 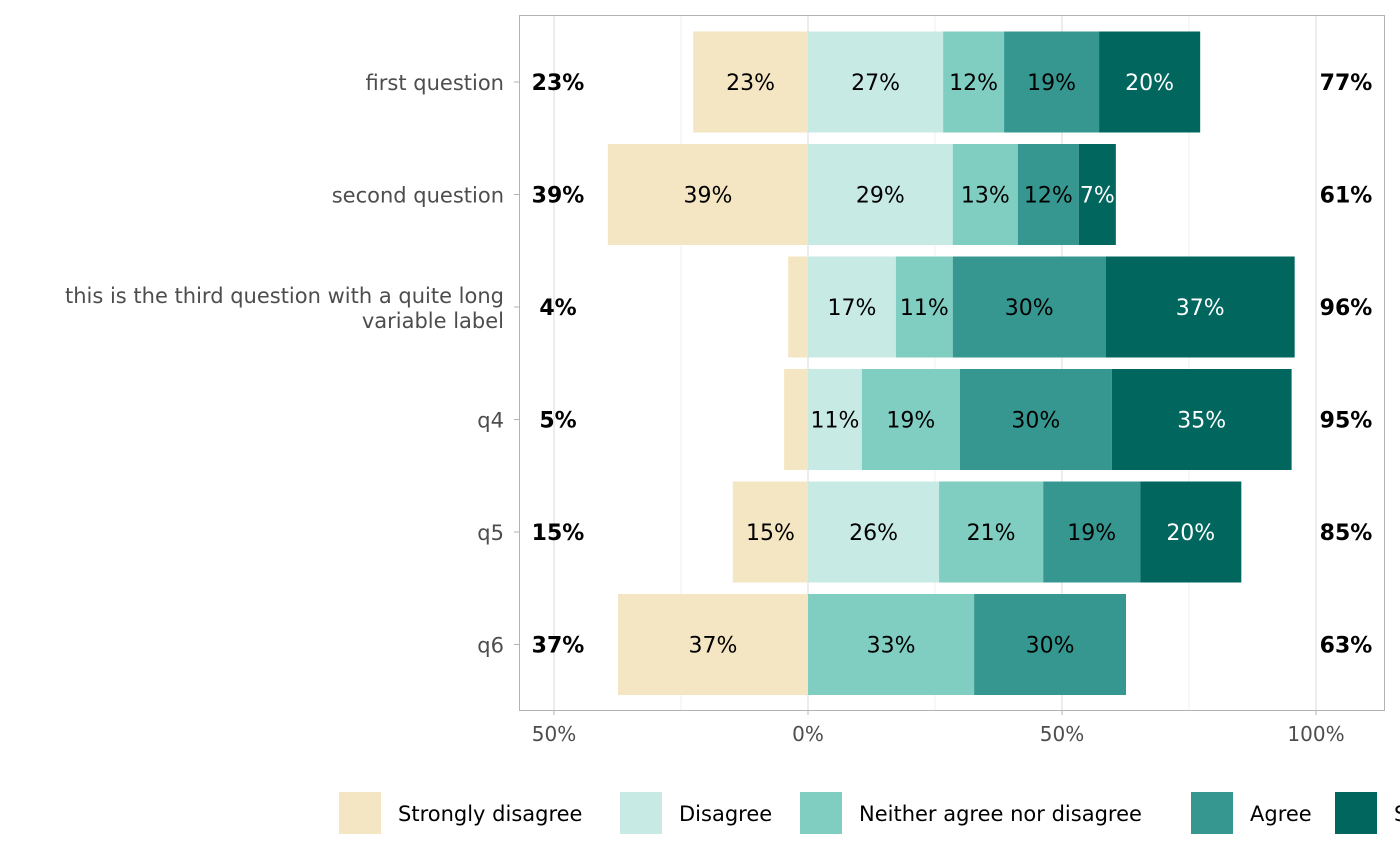 I want to click on y-axis-label: q6, so click(x=490, y=646).